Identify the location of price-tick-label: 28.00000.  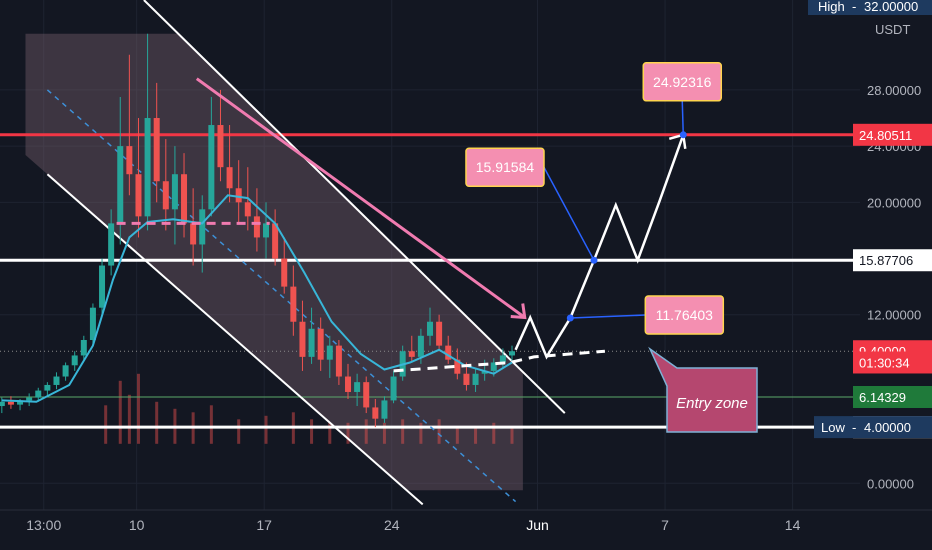
(894, 90).